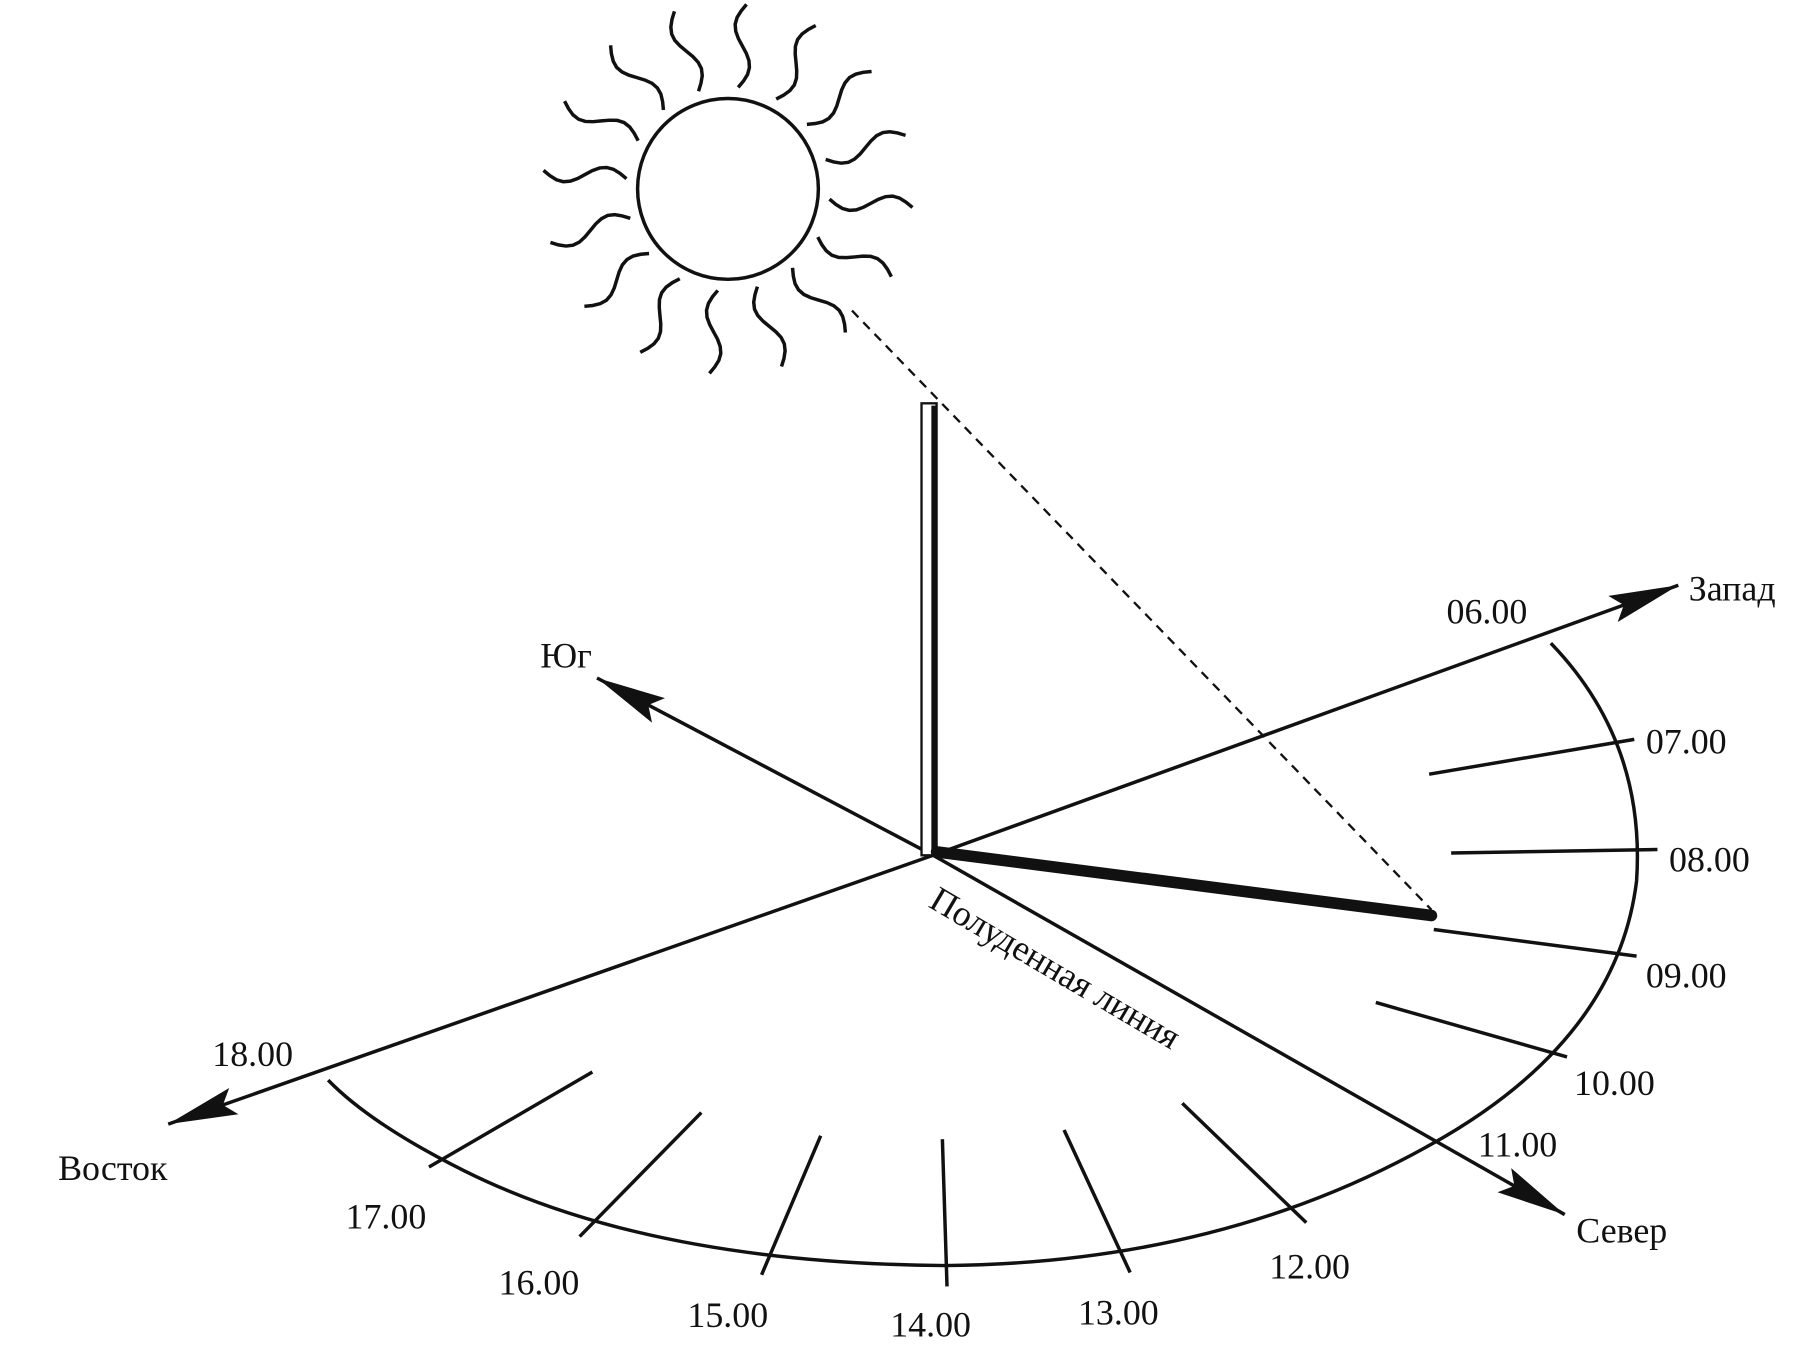 Image resolution: width=1799 pixels, height=1349 pixels. What do you see at coordinates (539, 1283) in the screenshot?
I see `hour-label: 16.00` at bounding box center [539, 1283].